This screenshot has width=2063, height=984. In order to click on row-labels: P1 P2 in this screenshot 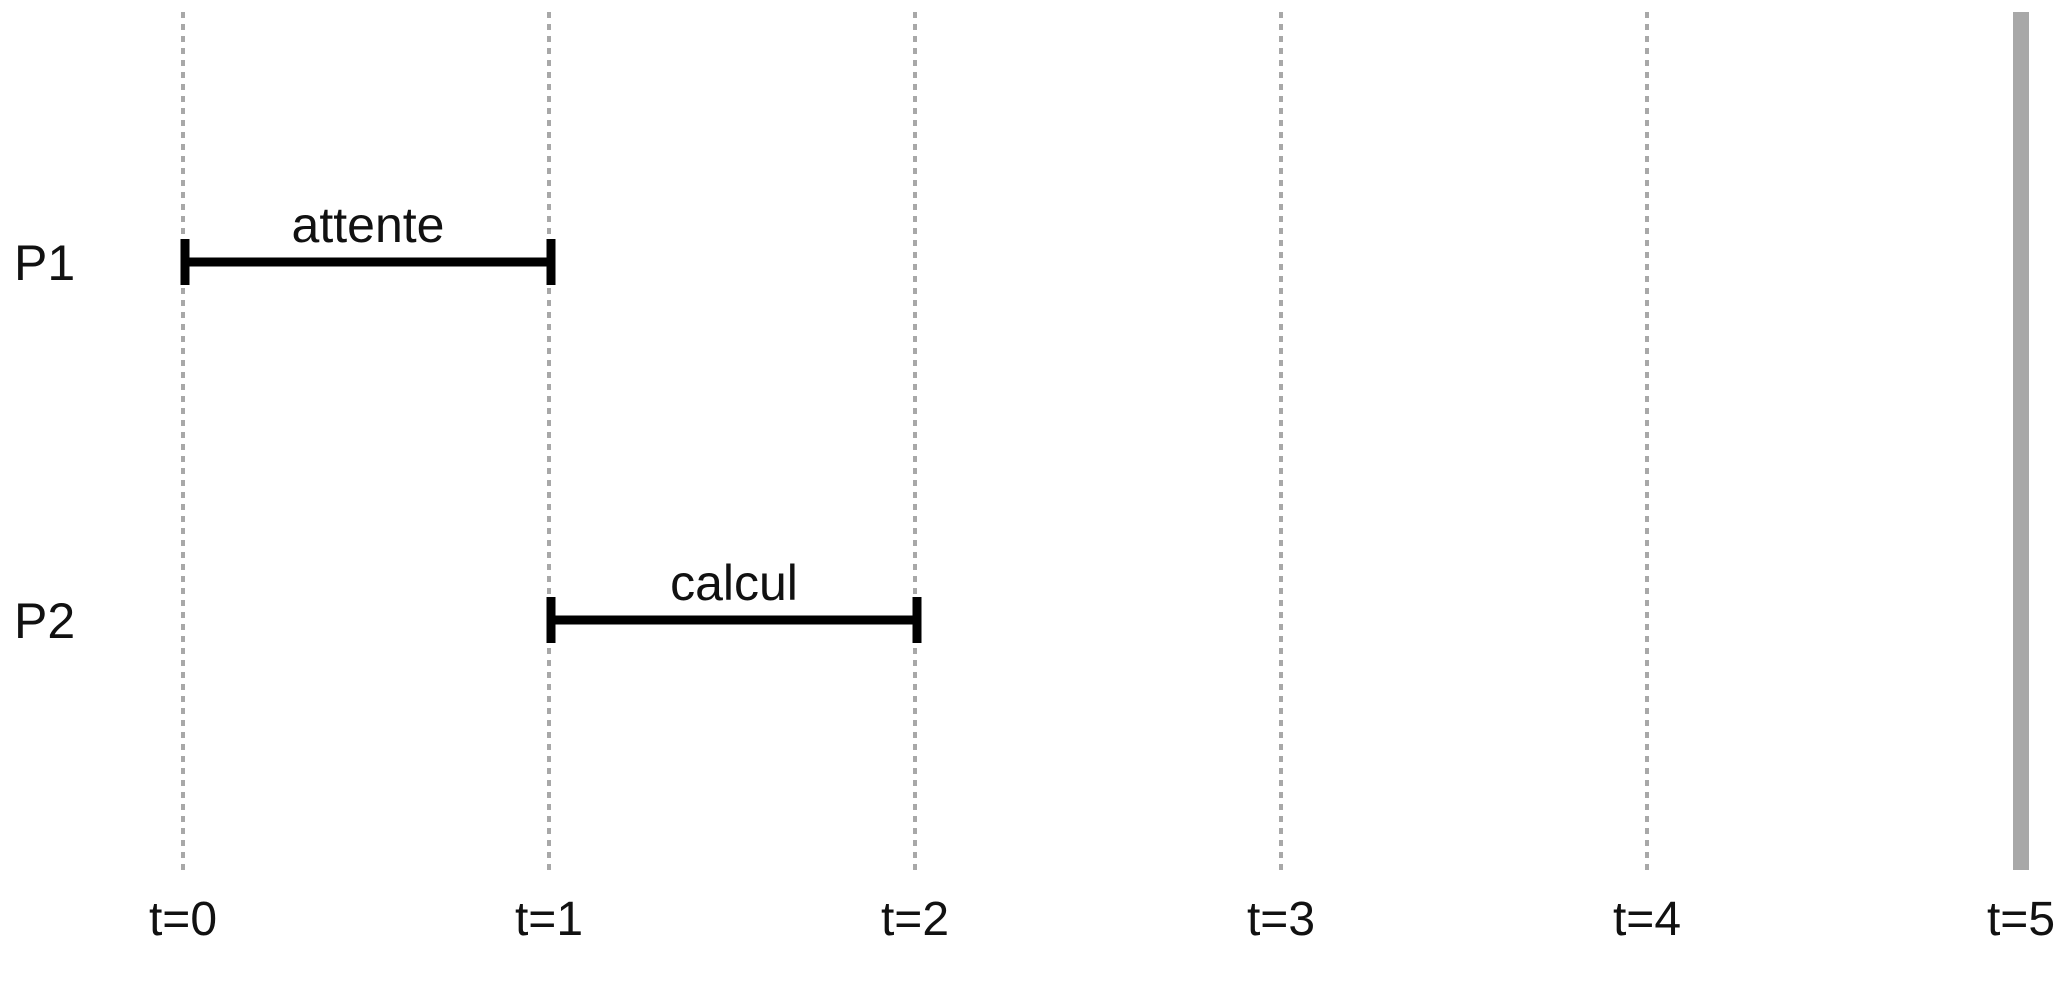, I will do `click(44, 442)`.